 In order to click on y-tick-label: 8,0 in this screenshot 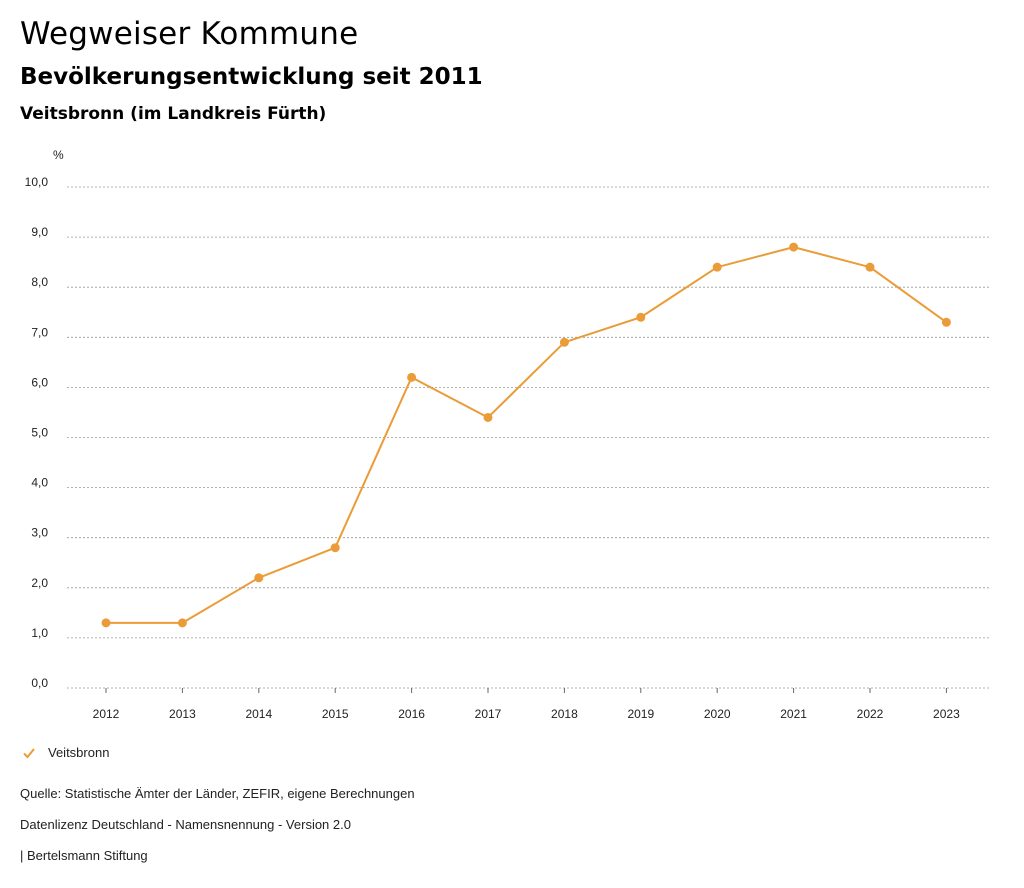, I will do `click(39, 282)`.